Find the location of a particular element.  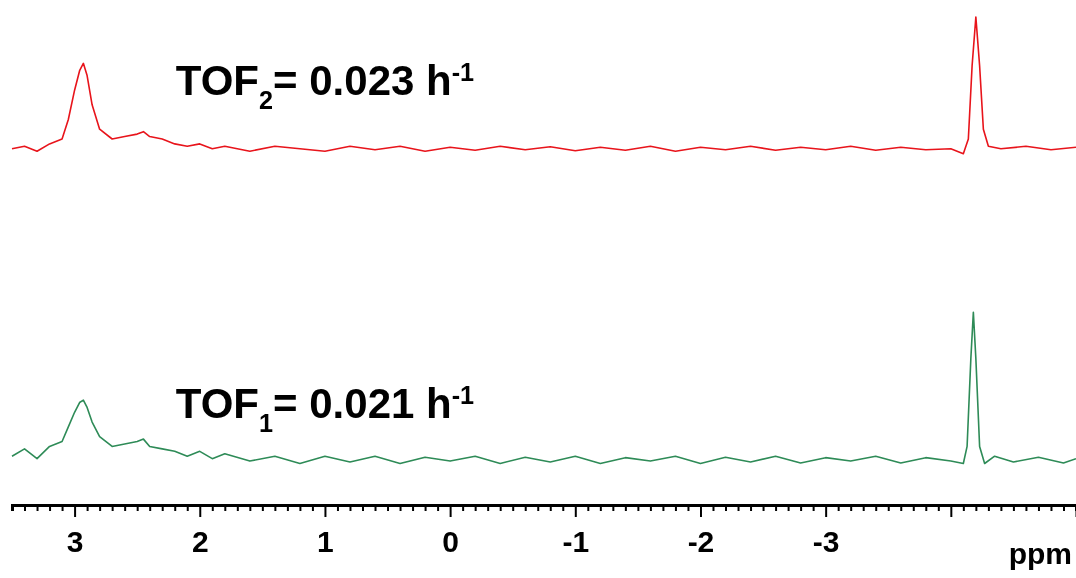

x-tick-label: -3 is located at coordinates (826, 541).